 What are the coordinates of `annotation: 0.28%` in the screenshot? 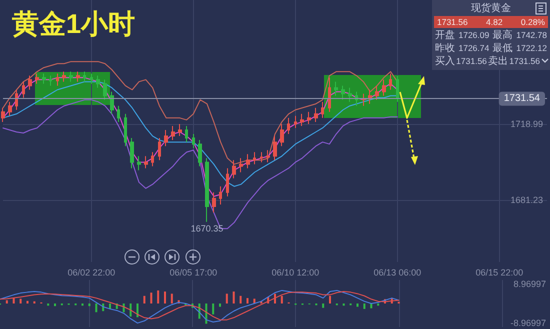 It's located at (532, 22).